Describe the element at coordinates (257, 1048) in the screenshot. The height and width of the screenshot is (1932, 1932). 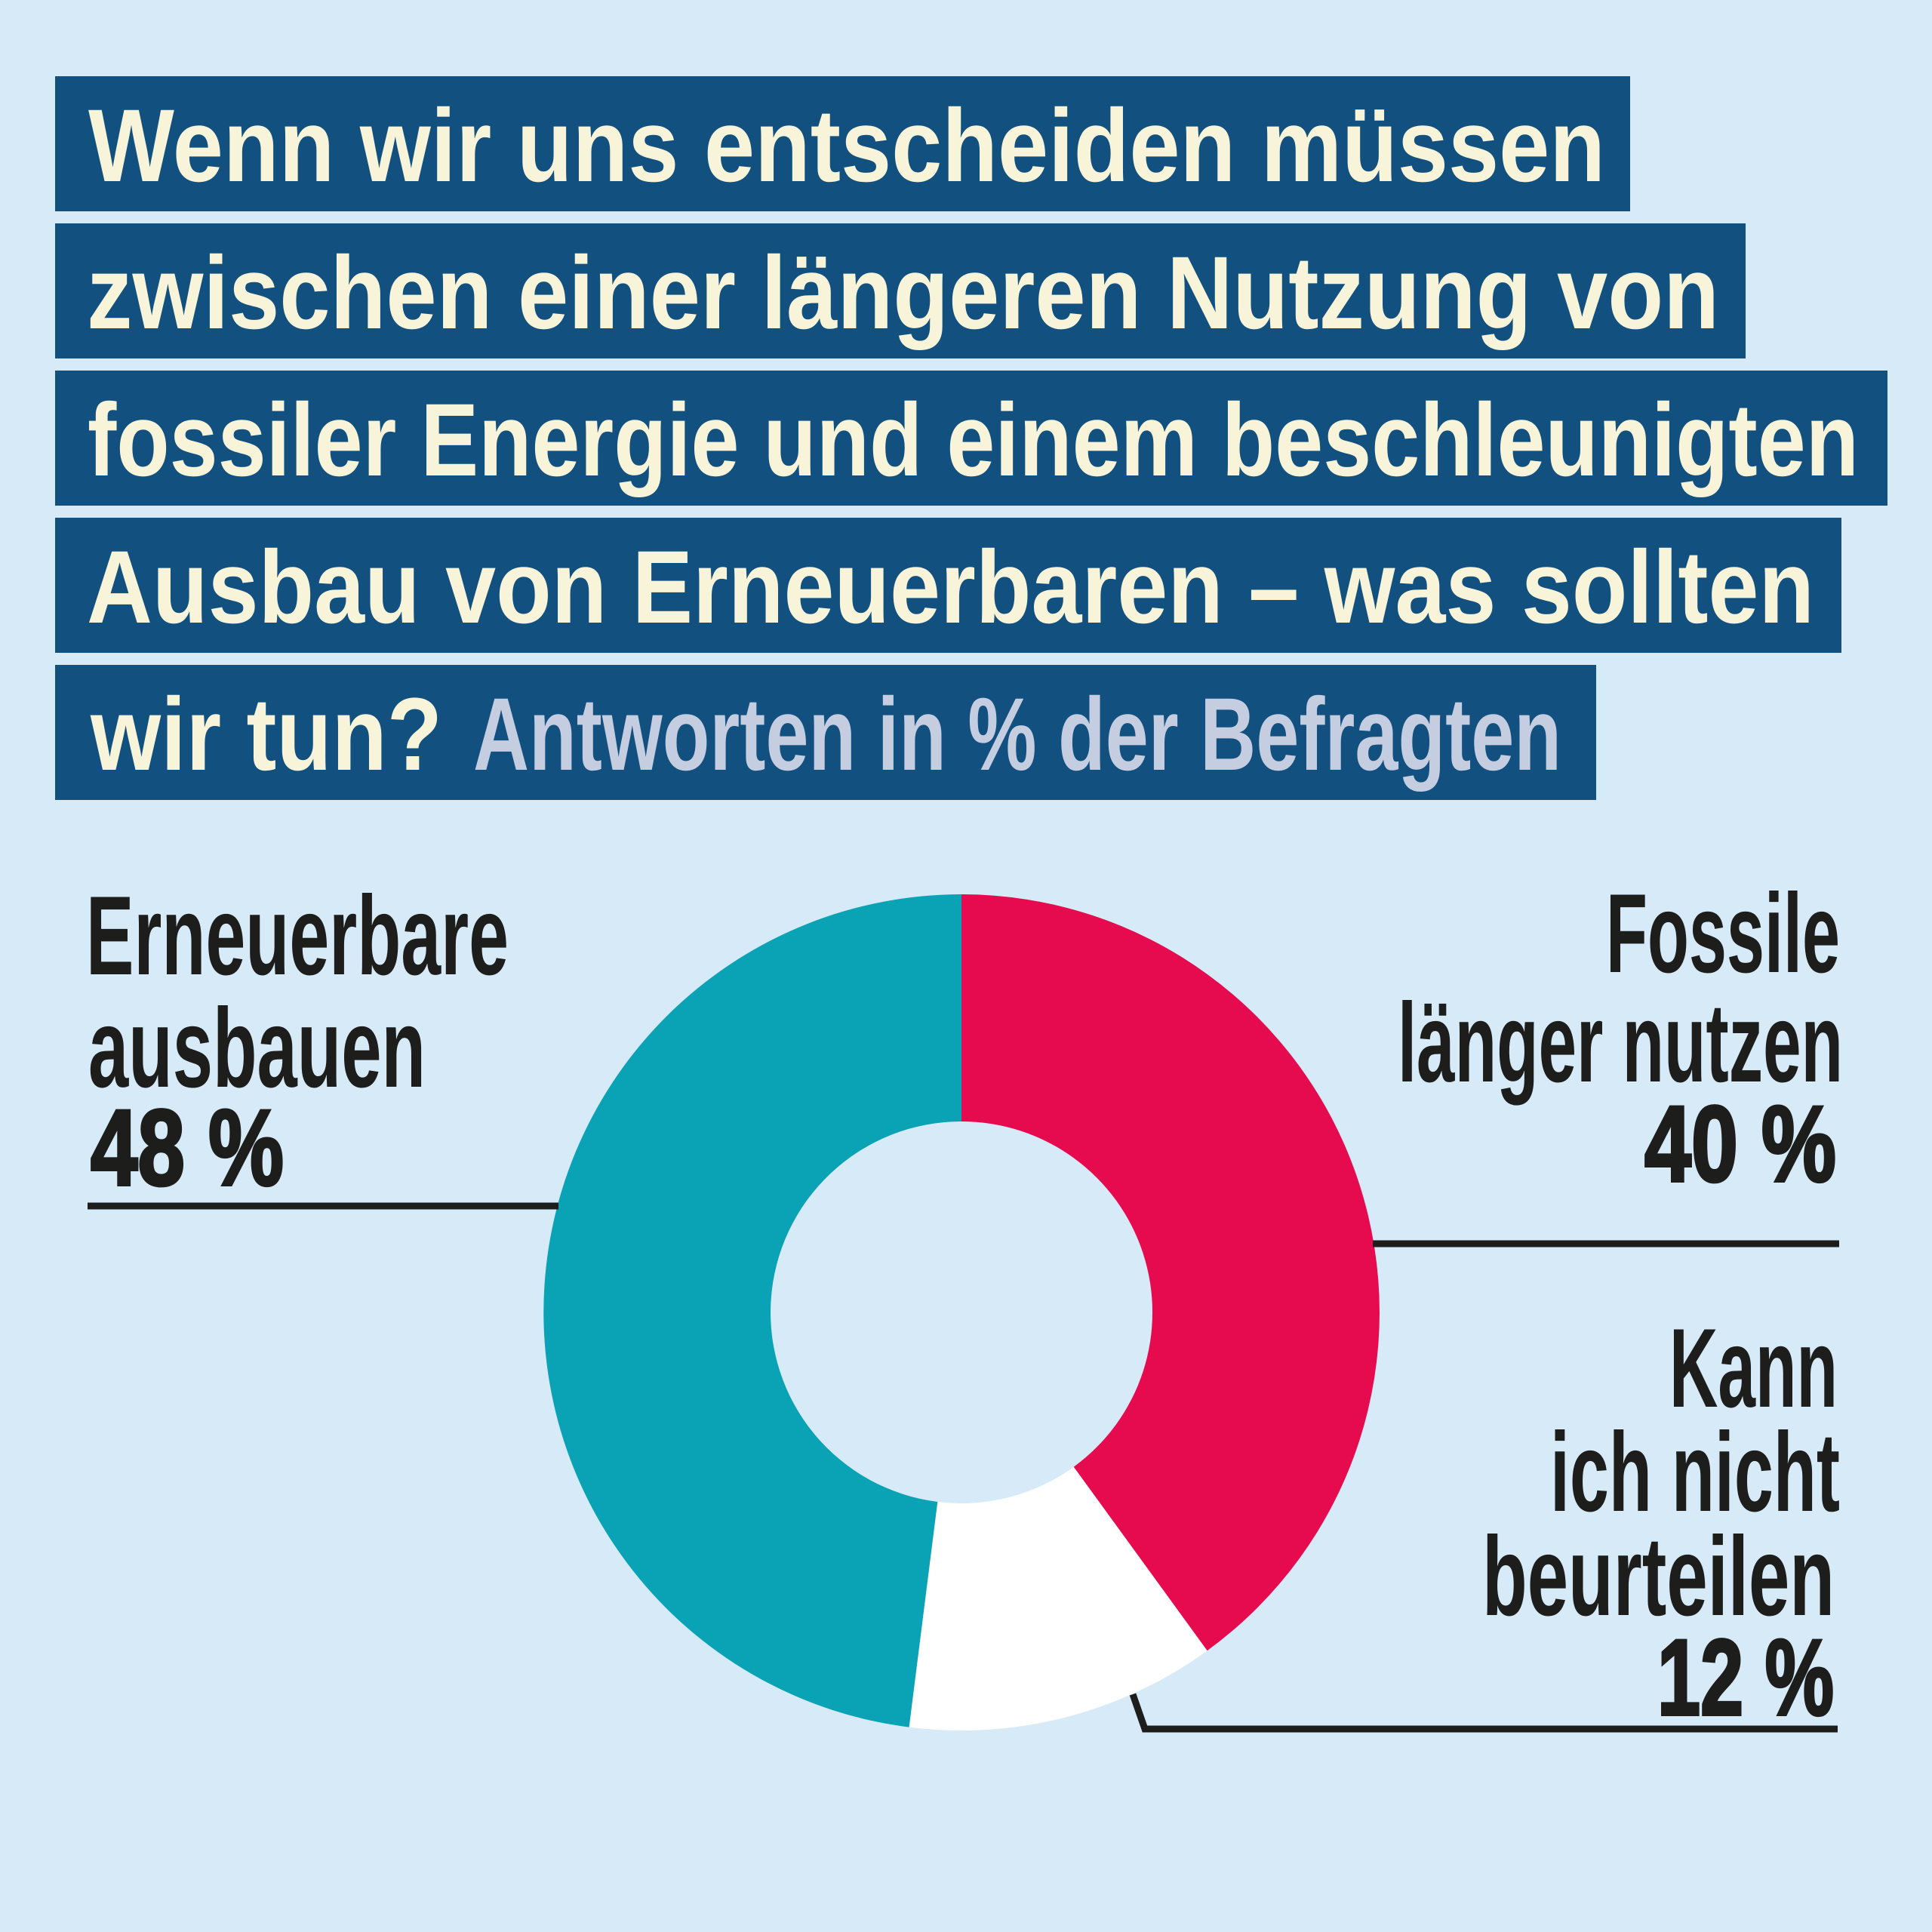
I see `svg-text: ausbauen` at that location.